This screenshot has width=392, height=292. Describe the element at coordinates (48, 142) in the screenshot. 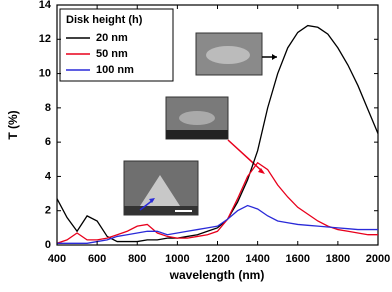

I see `y-tick-label: 6` at that location.